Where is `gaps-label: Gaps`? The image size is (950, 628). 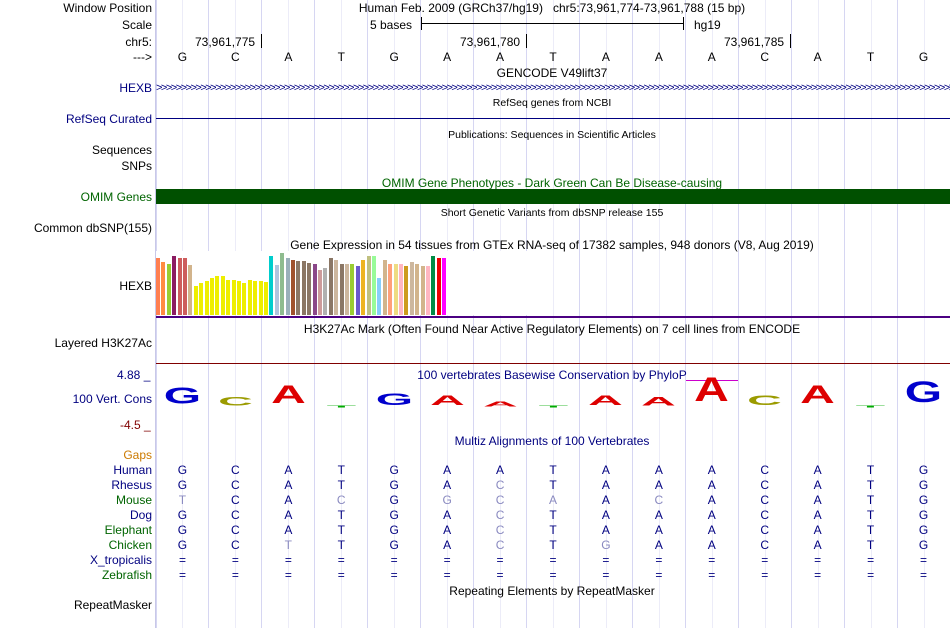 gaps-label: Gaps is located at coordinates (137, 455).